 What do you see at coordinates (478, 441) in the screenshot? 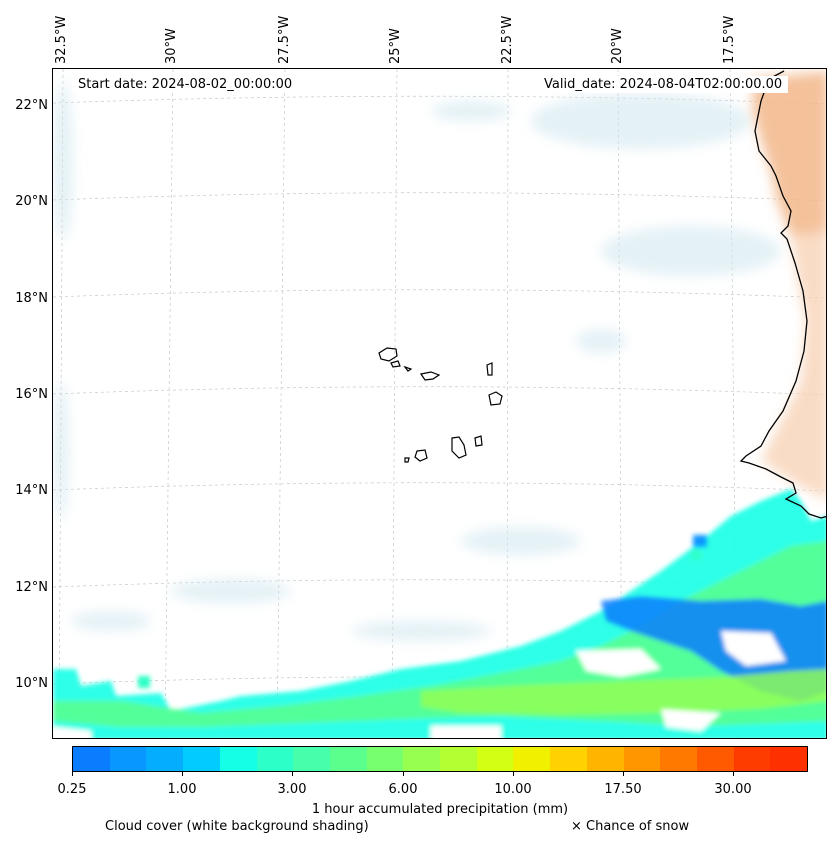
I see `island-maio` at bounding box center [478, 441].